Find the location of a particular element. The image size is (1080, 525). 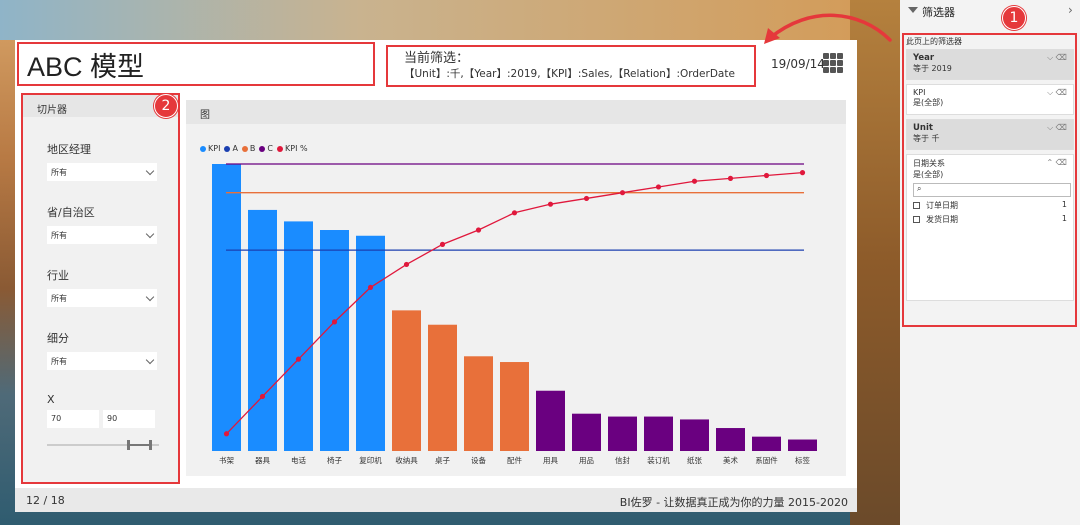

footer-brand: BI佐罗 - 让数据真正成为你的力量 2015-2020 is located at coordinates (733, 502).